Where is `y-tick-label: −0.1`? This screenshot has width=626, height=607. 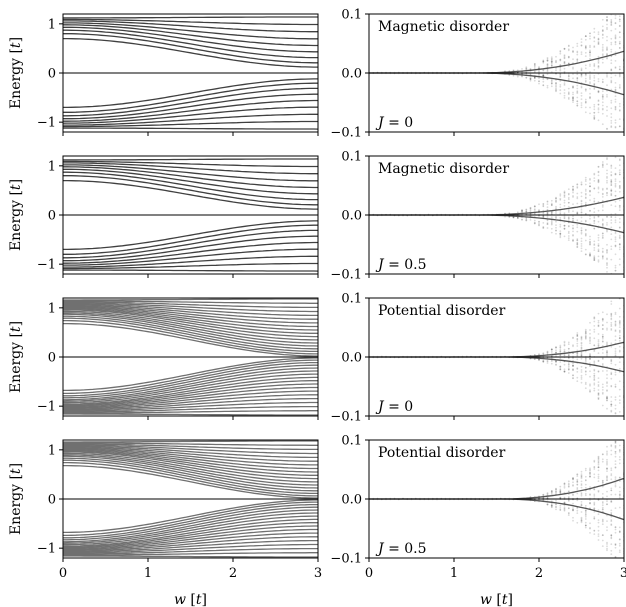
y-tick-label: −0.1 is located at coordinates (346, 133).